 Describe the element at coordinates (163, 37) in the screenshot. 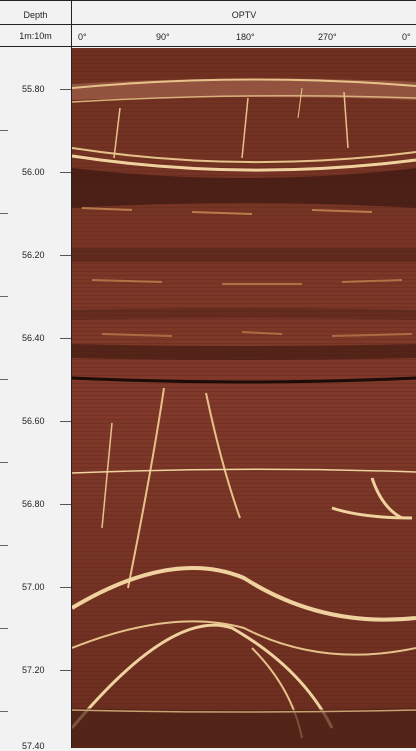

I see `azimuth-90: 90°` at that location.